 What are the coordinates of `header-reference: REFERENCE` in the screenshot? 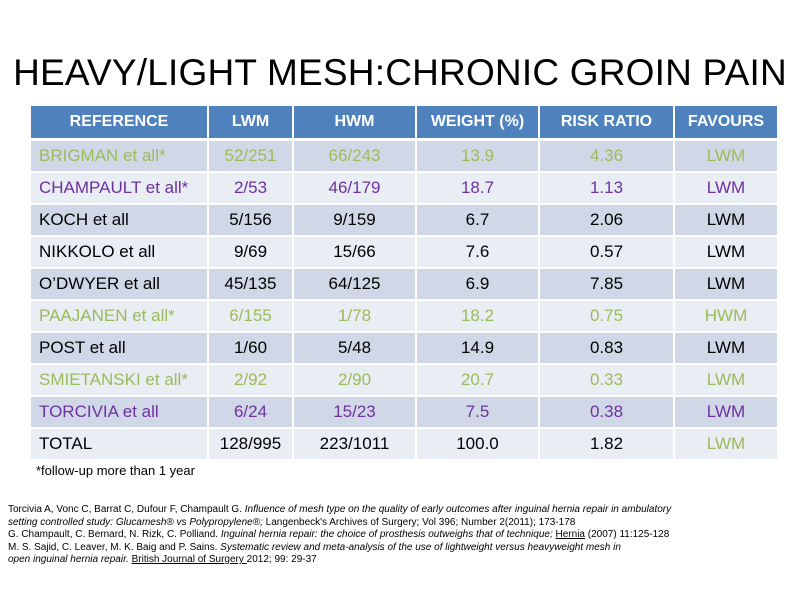 It's located at (120, 123).